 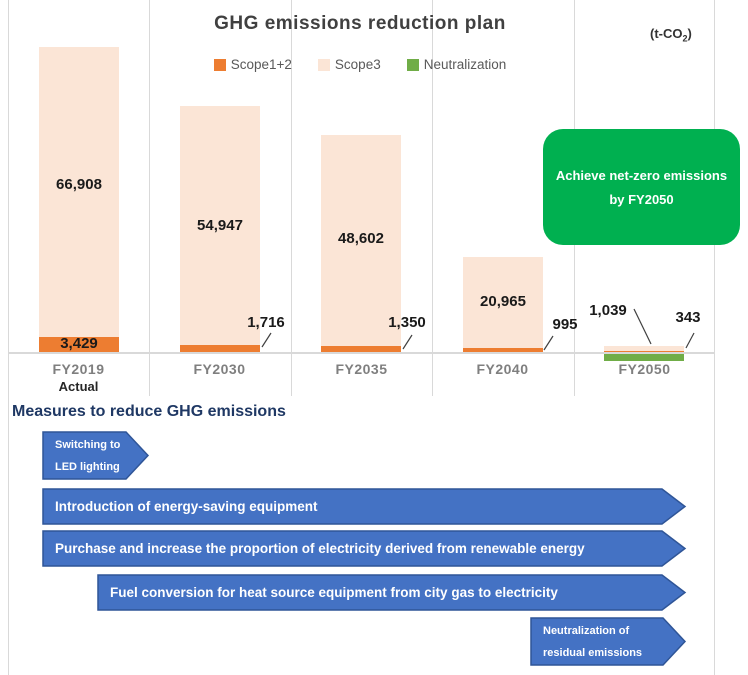 I want to click on measure-arrow-led-lighting: Switching to LED lighting, so click(x=96, y=455).